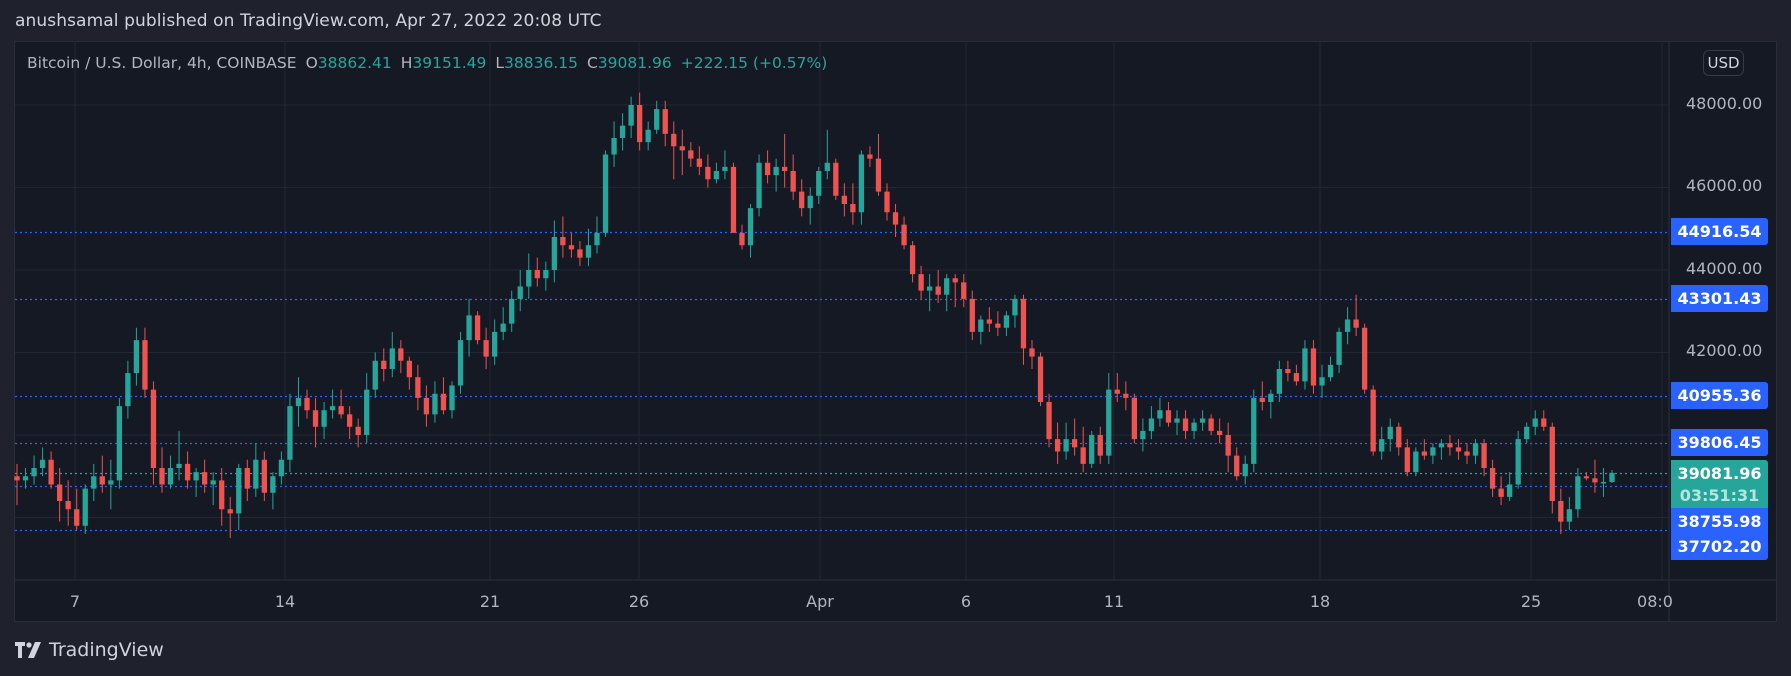  What do you see at coordinates (1114, 601) in the screenshot?
I see `time-tick: 11` at bounding box center [1114, 601].